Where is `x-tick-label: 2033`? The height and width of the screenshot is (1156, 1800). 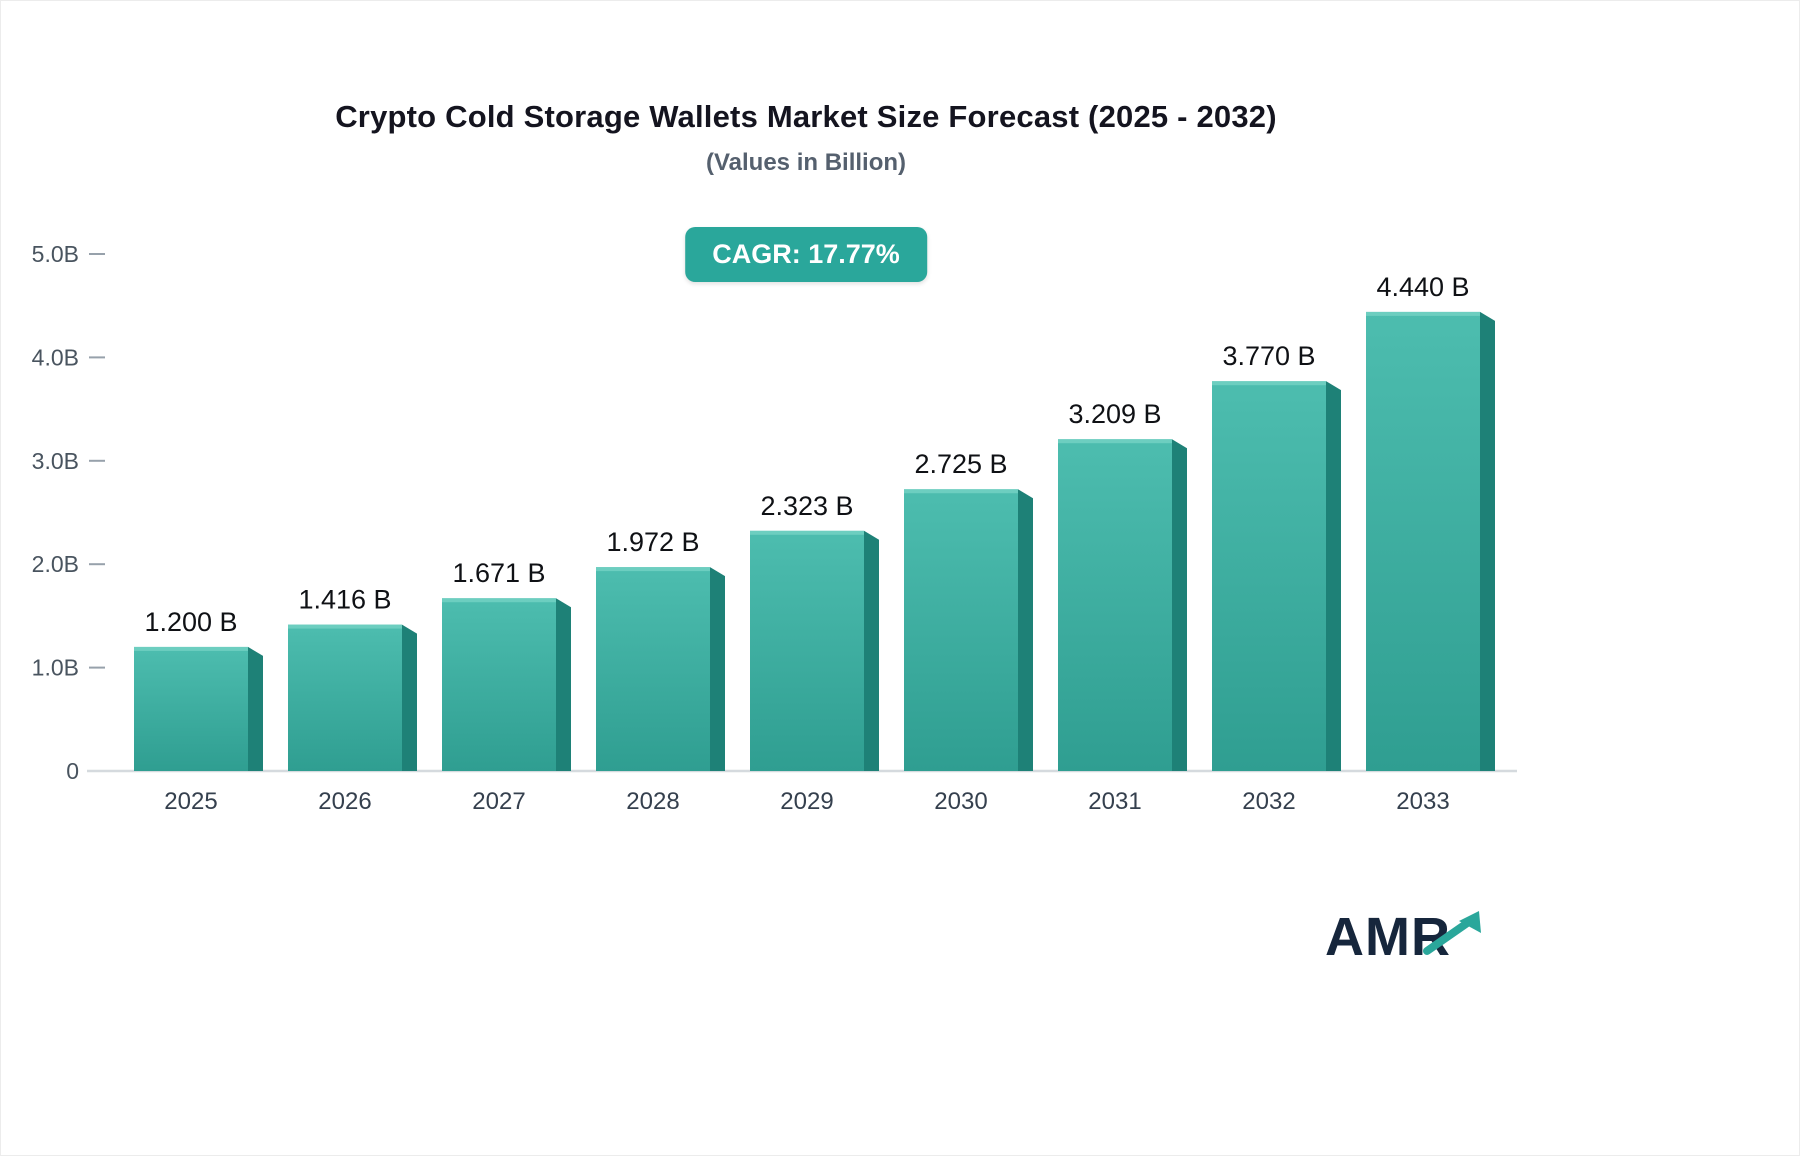 x-tick-label: 2033 is located at coordinates (1422, 801).